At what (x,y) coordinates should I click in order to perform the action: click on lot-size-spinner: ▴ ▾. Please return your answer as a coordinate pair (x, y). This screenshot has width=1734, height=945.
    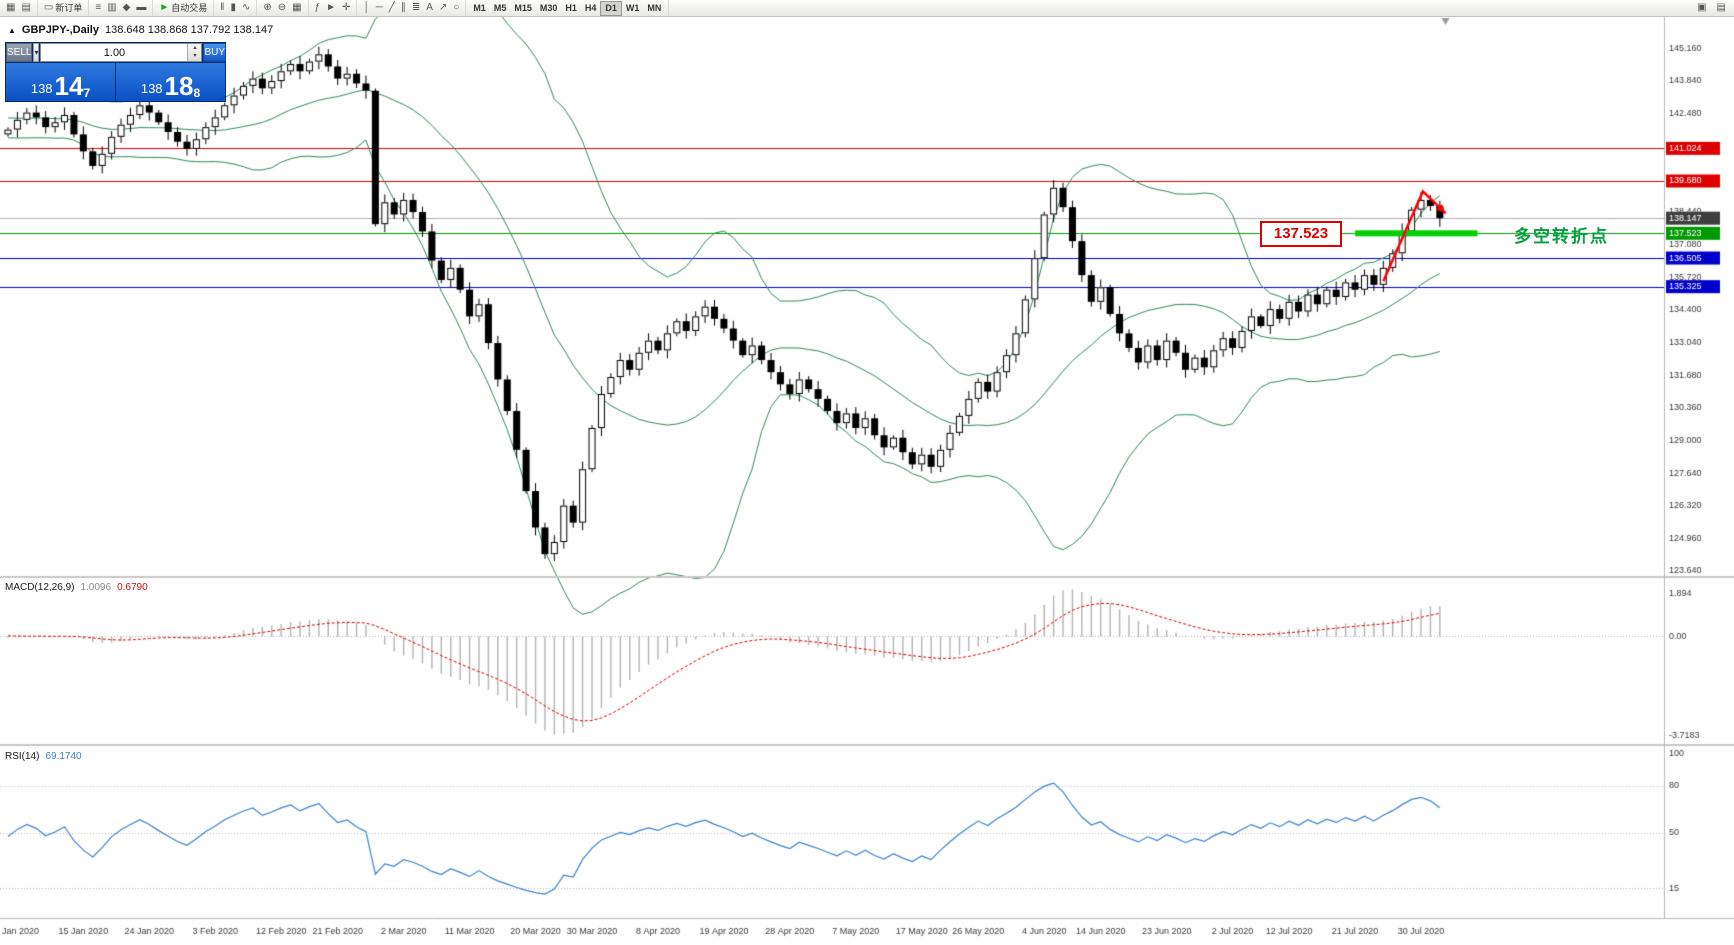
    Looking at the image, I should click on (194, 52).